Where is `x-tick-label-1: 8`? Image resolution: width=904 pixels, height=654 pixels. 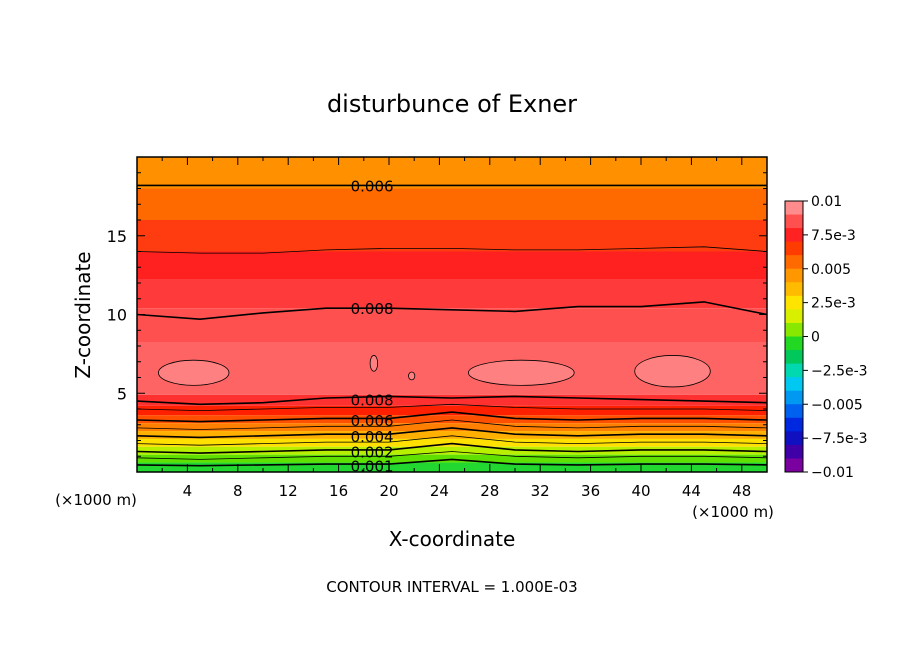
x-tick-label-1: 8 is located at coordinates (238, 491).